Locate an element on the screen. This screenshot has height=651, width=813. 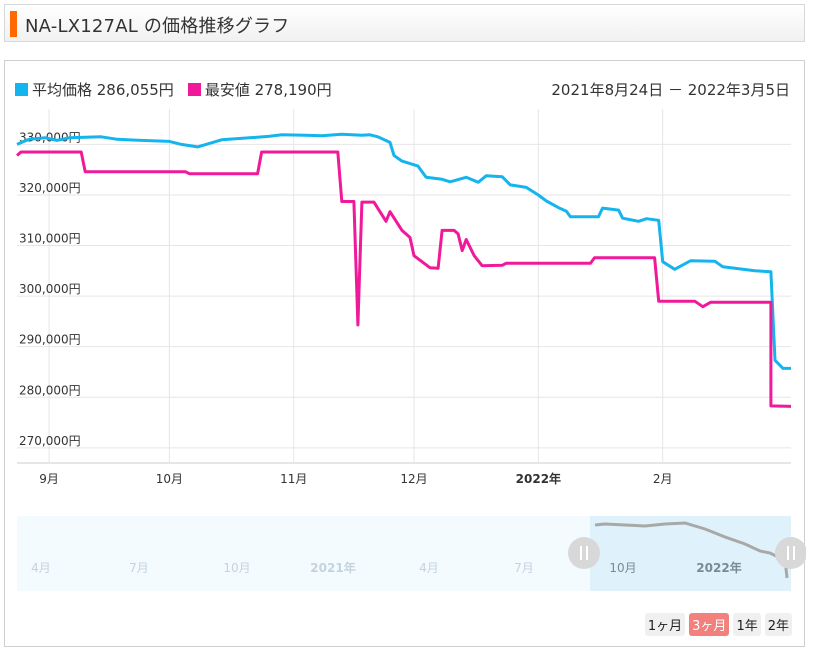
x-tick-label: 2月 is located at coordinates (663, 479).